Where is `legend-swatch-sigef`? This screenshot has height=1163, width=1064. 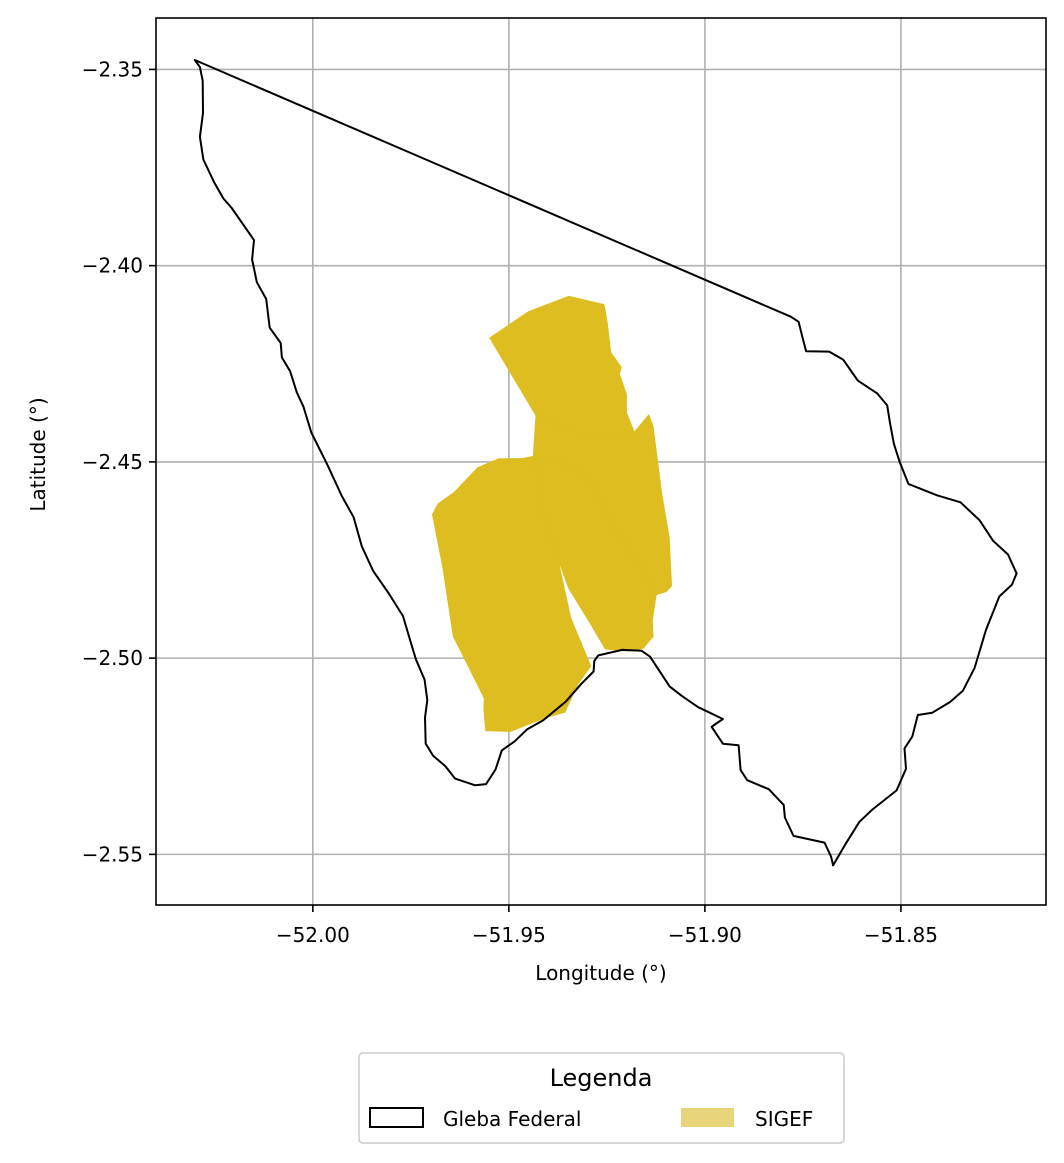 legend-swatch-sigef is located at coordinates (707, 1117).